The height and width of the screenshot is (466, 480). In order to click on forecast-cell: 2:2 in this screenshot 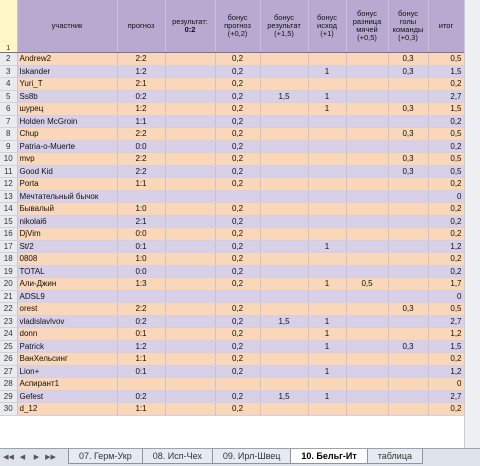, I will do `click(141, 134)`.